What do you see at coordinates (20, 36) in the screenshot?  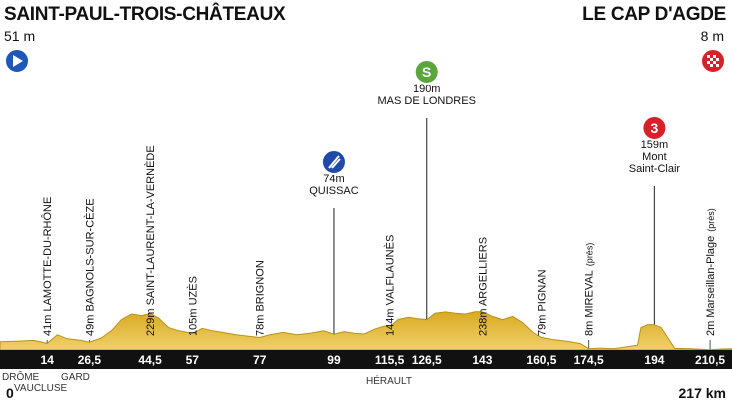 I see `start-altitude: 51 m` at bounding box center [20, 36].